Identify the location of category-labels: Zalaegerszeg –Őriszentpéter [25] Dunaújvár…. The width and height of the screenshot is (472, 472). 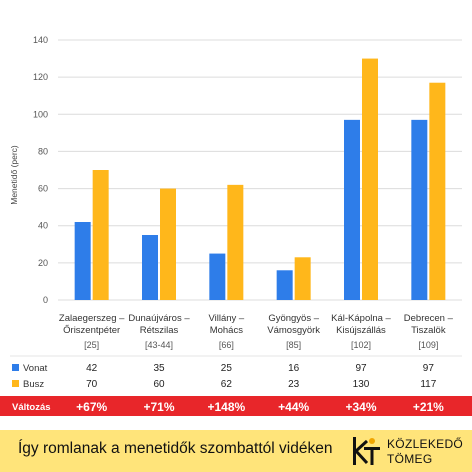
(256, 331).